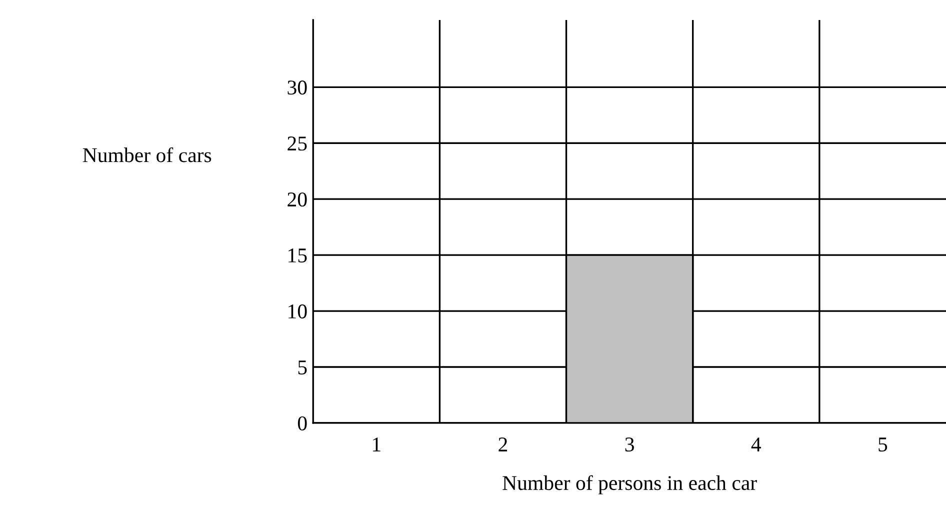  Describe the element at coordinates (376, 445) in the screenshot. I see `x-tick-label: 1` at that location.